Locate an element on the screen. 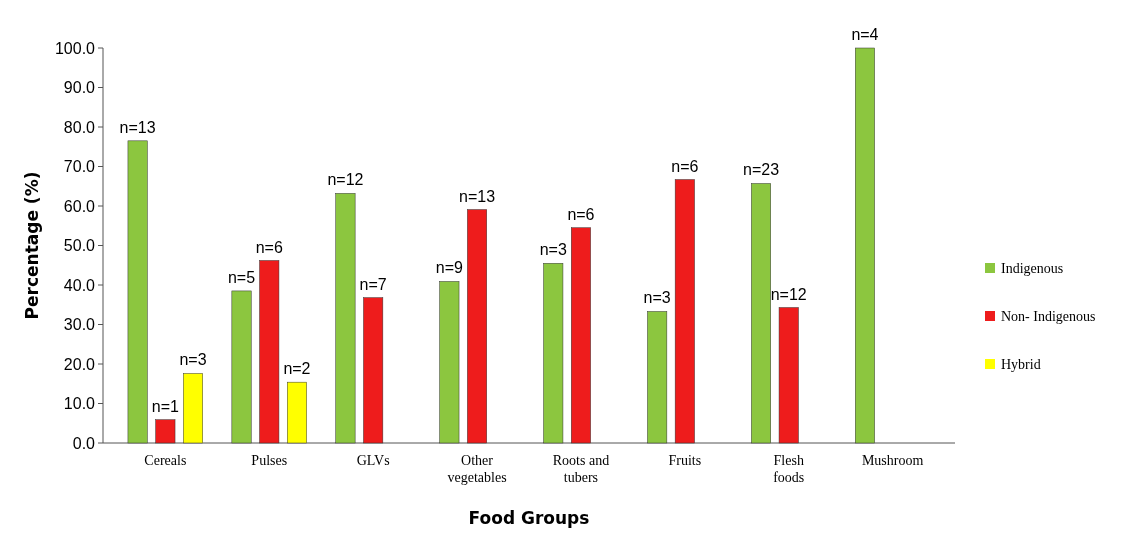  x-tick-label: Cereals is located at coordinates (165, 460).